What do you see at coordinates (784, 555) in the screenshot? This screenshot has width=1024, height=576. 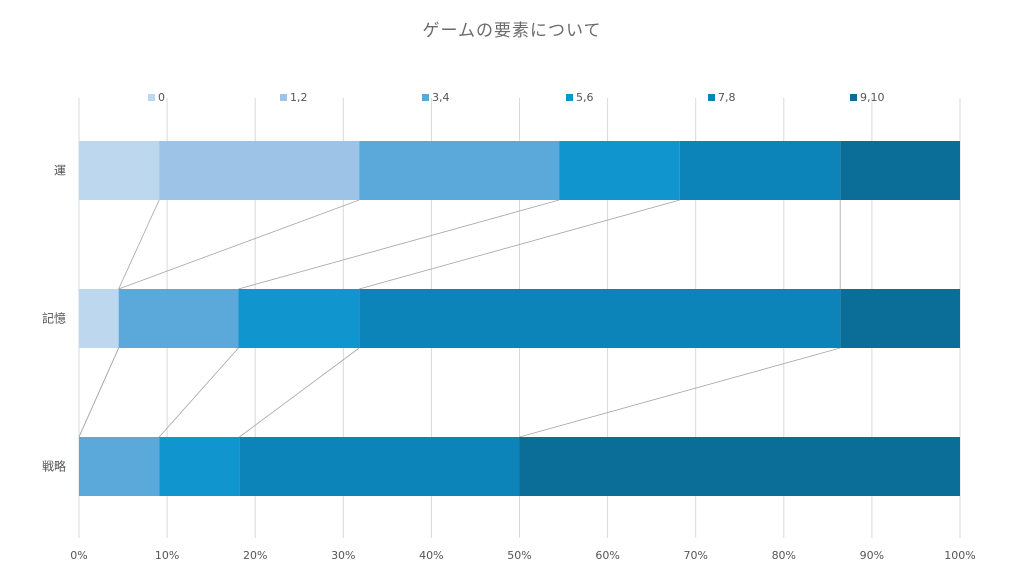 I see `x-tick-label: 80%` at bounding box center [784, 555].